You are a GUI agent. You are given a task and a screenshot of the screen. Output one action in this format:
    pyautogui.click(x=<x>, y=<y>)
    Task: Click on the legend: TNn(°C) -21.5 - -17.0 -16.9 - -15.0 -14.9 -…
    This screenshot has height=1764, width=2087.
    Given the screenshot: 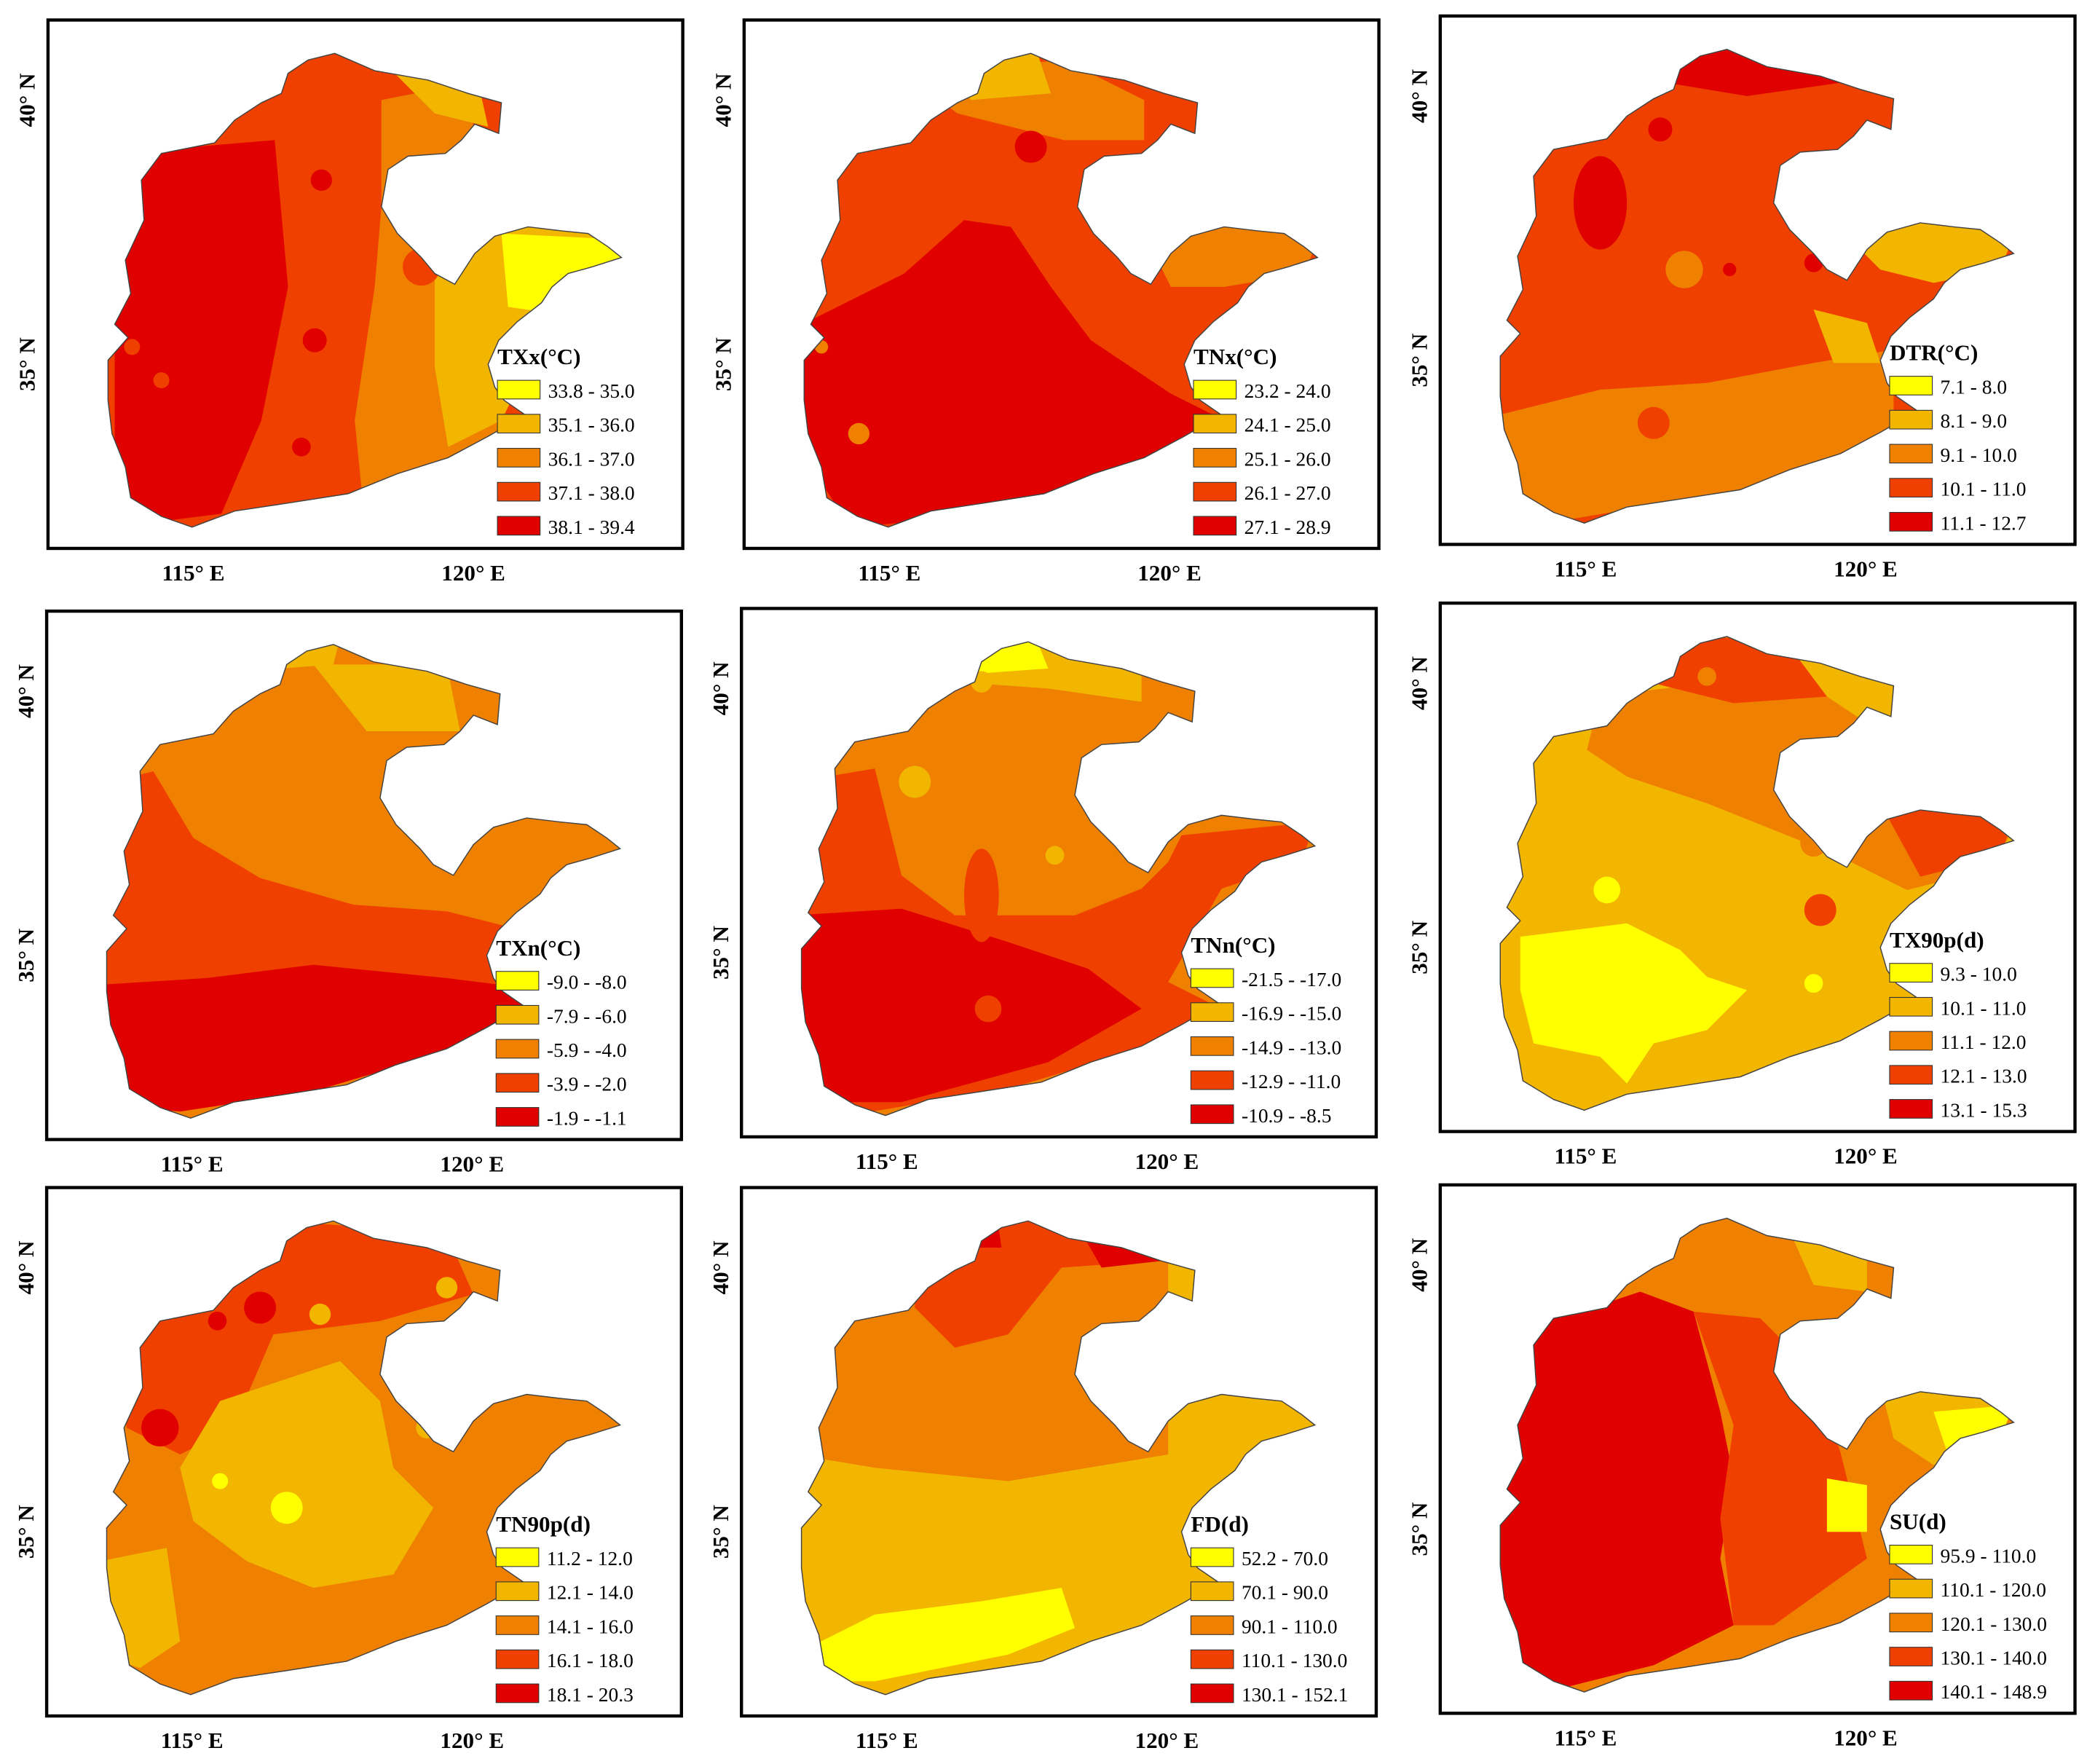 What is the action you would take?
    pyautogui.click(x=1265, y=1029)
    